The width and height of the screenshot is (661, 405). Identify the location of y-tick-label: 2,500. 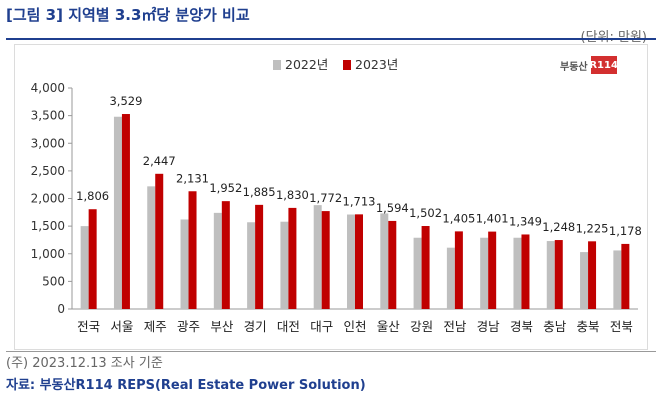
(48, 171).